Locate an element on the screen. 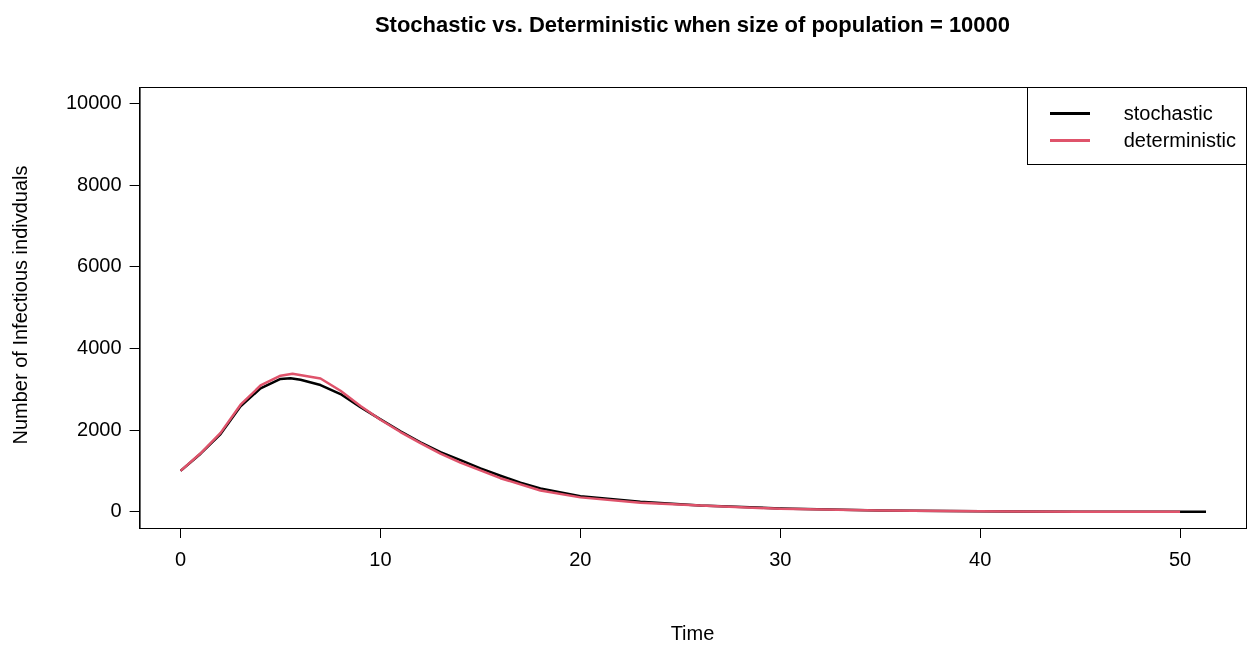 Image resolution: width=1247 pixels, height=650 pixels. y-tick-label: 6000 is located at coordinates (99, 265).